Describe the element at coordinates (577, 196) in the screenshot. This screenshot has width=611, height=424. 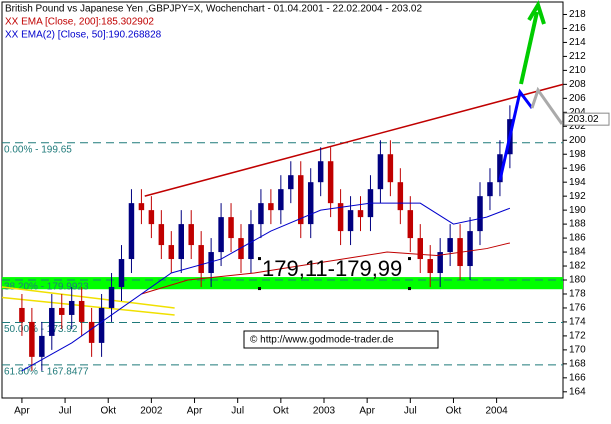
I see `y-tick-label: 192` at that location.